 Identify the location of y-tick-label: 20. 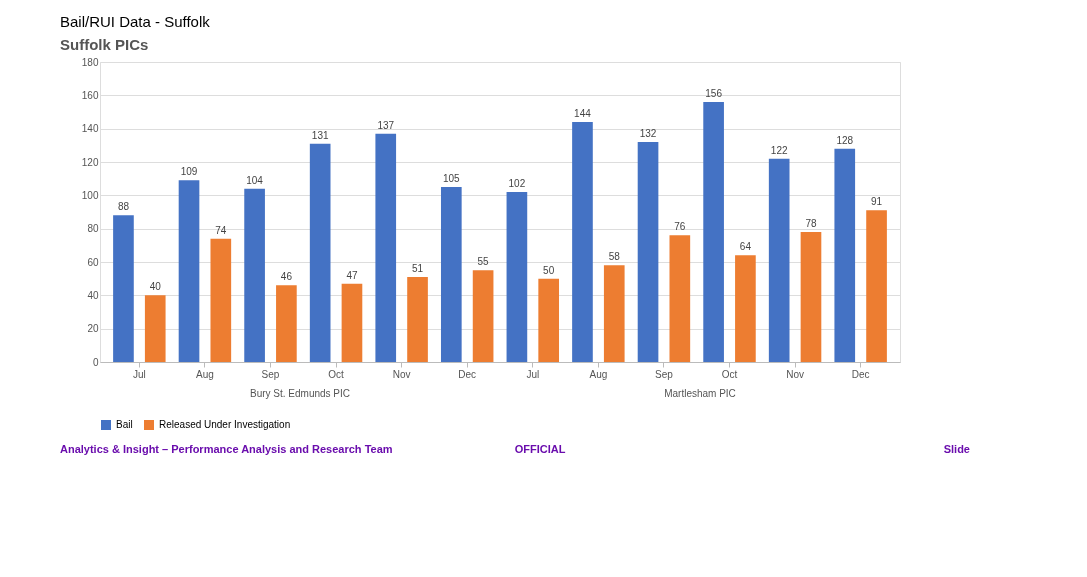
(93, 329).